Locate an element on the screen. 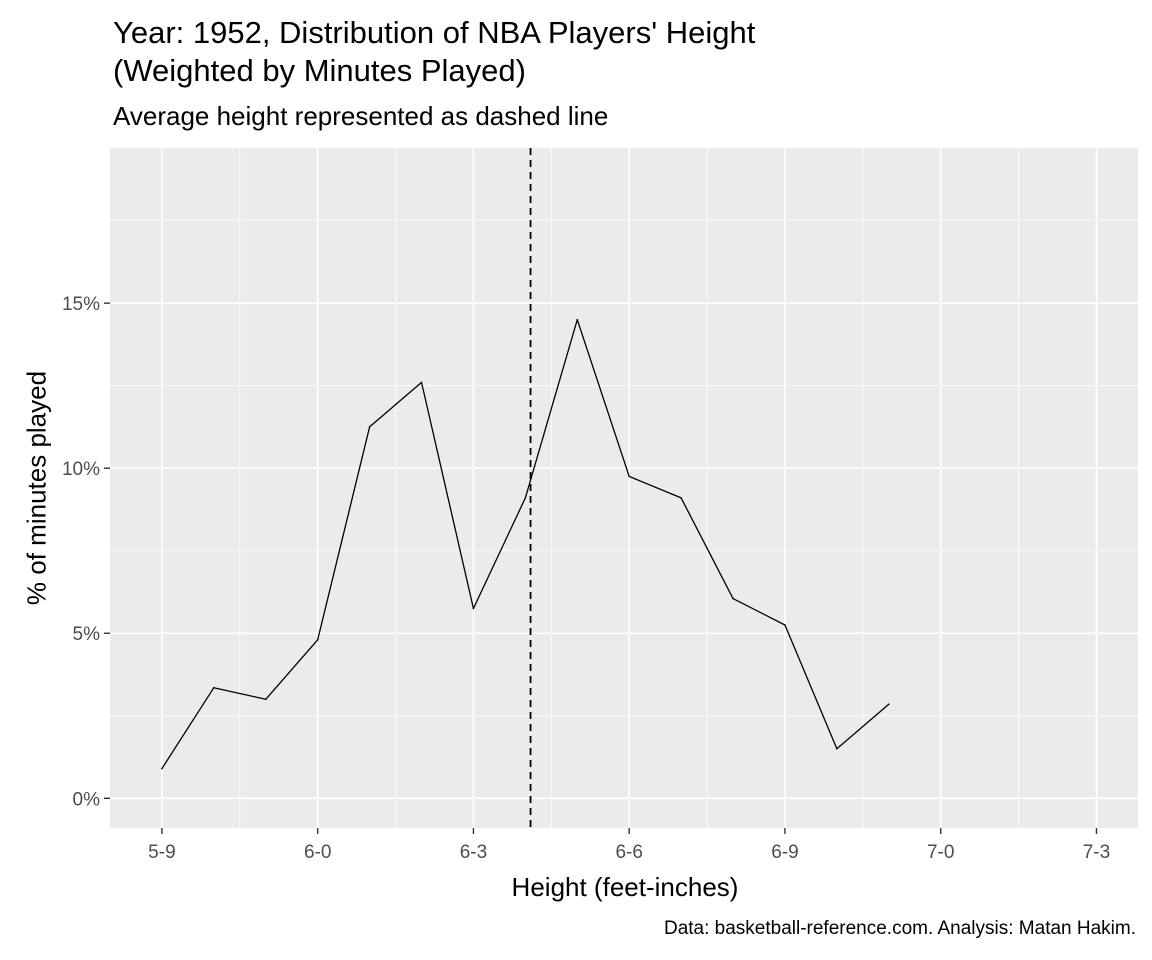  y-tick-label: 5% is located at coordinates (87, 634).